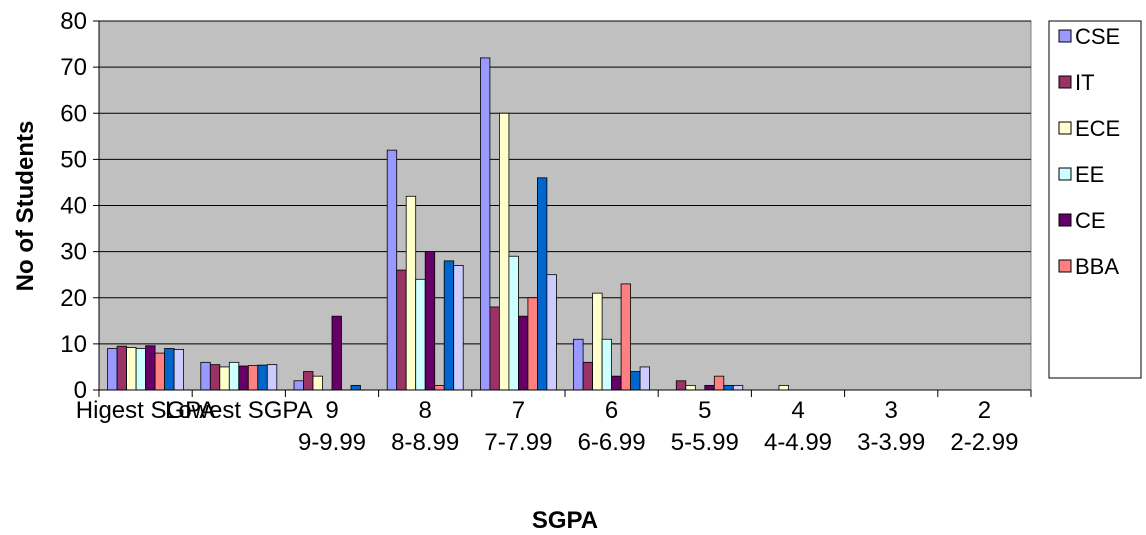 The width and height of the screenshot is (1146, 535). What do you see at coordinates (704, 410) in the screenshot?
I see `x-tick-label: 5` at bounding box center [704, 410].